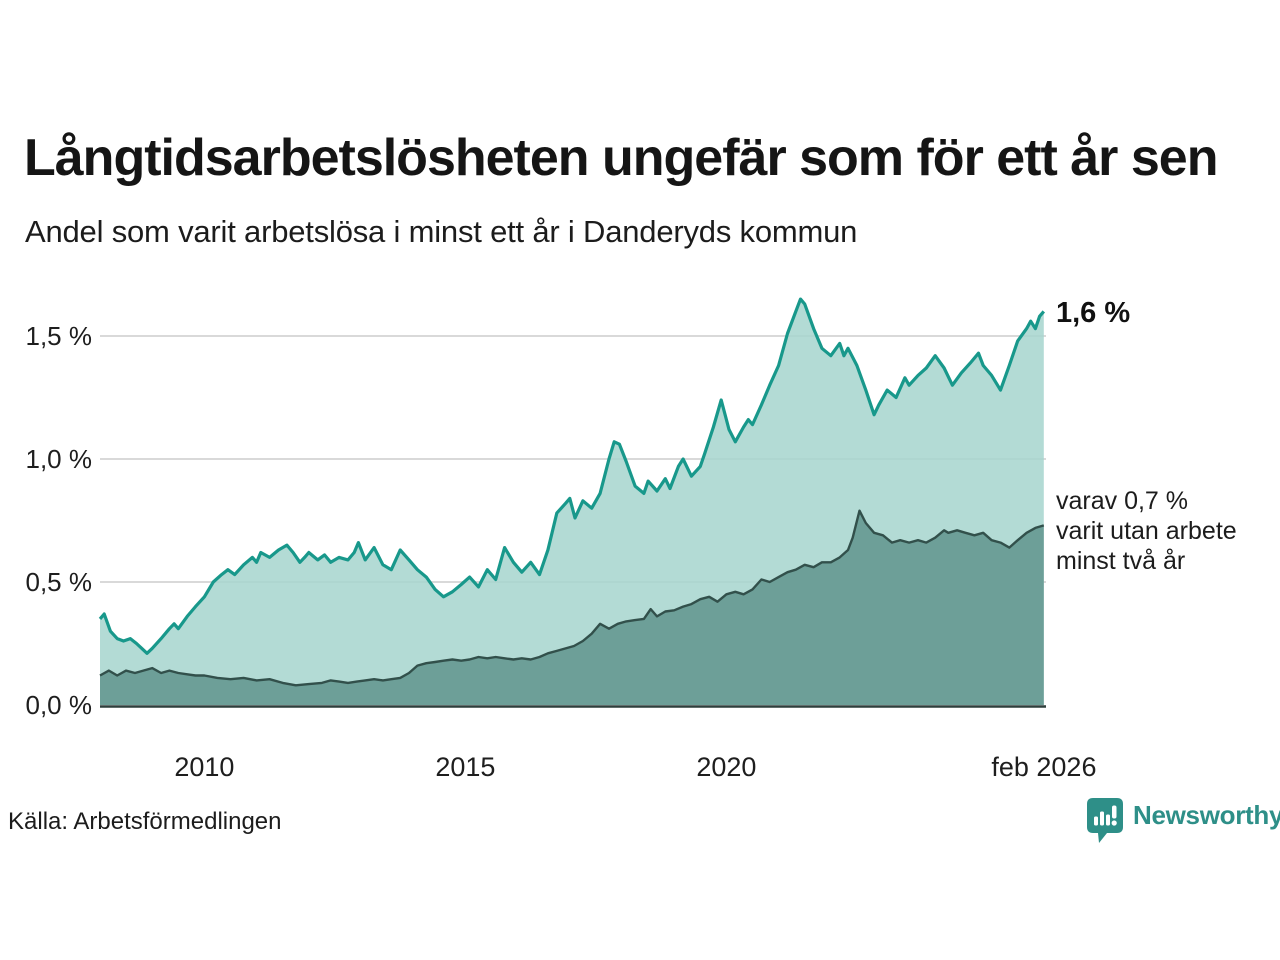  What do you see at coordinates (59, 705) in the screenshot?
I see `y-tick-label: 0,0 %` at bounding box center [59, 705].